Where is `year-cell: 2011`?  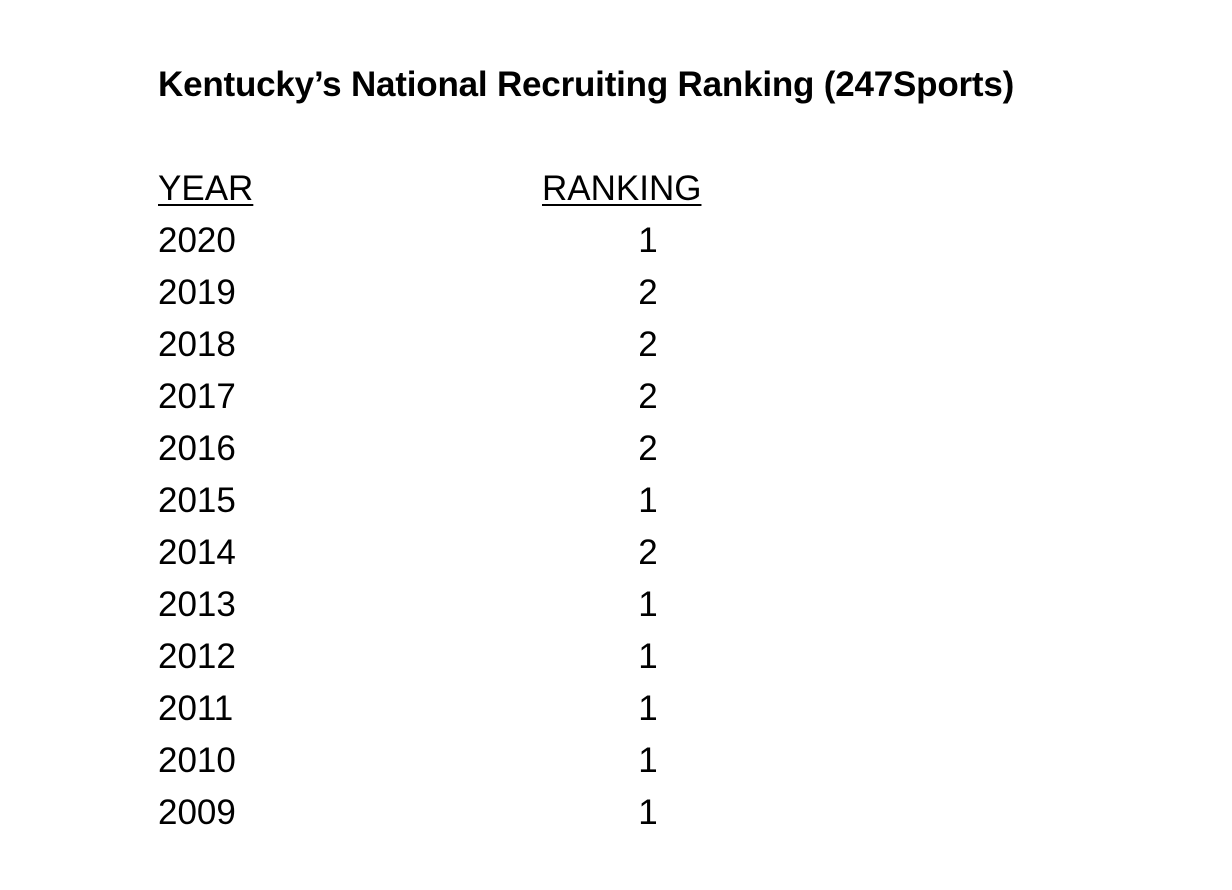
year-cell: 2011 is located at coordinates (196, 708).